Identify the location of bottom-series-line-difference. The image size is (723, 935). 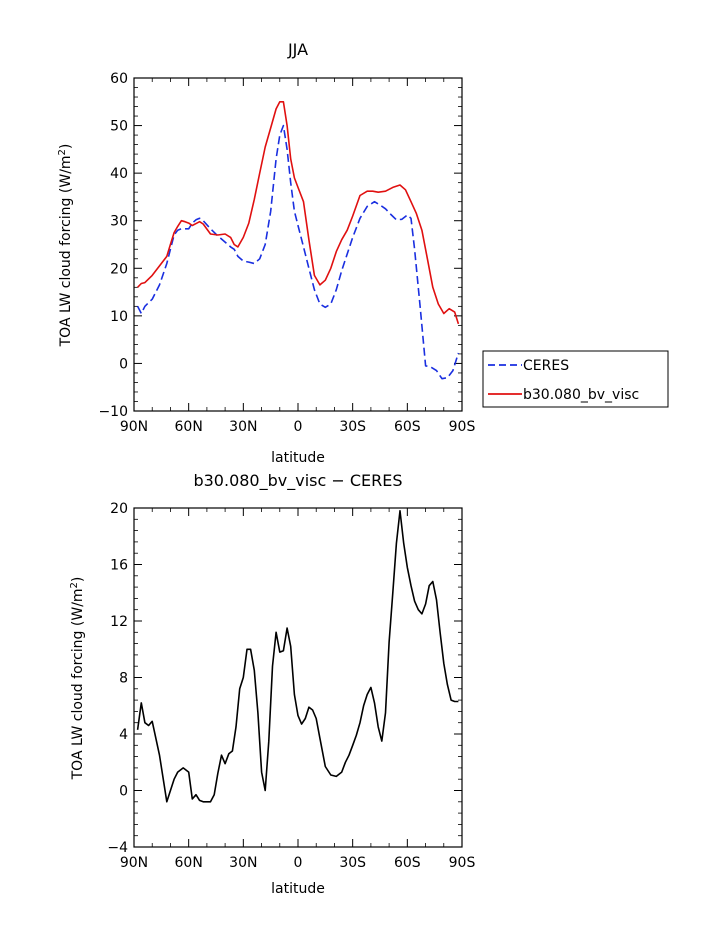
(297, 656).